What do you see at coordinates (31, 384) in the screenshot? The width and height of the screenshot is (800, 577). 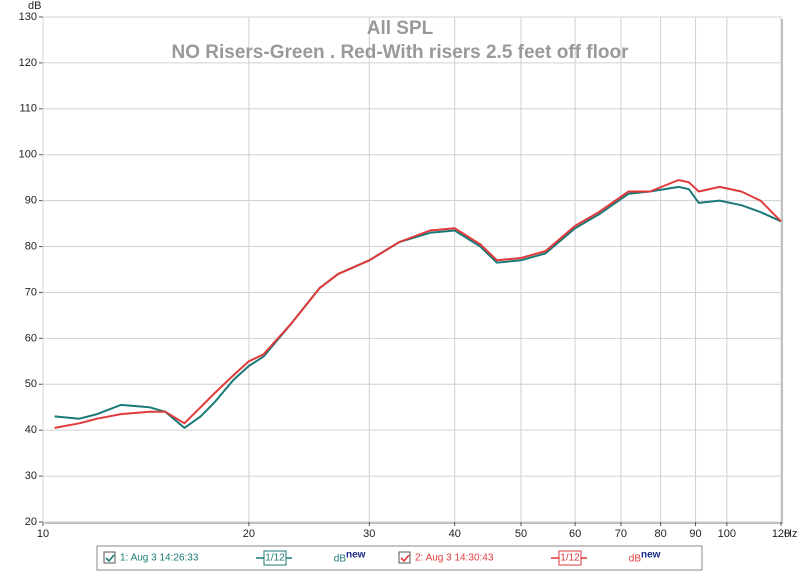 I see `y-tick-label: 50` at bounding box center [31, 384].